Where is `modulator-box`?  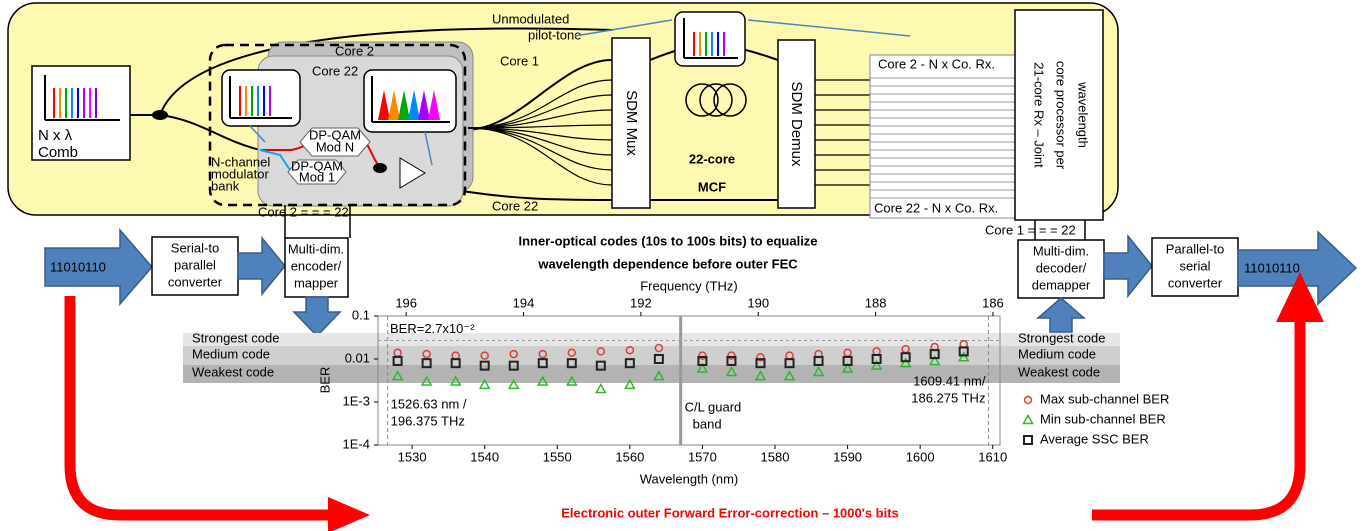
modulator-box is located at coordinates (337, 125).